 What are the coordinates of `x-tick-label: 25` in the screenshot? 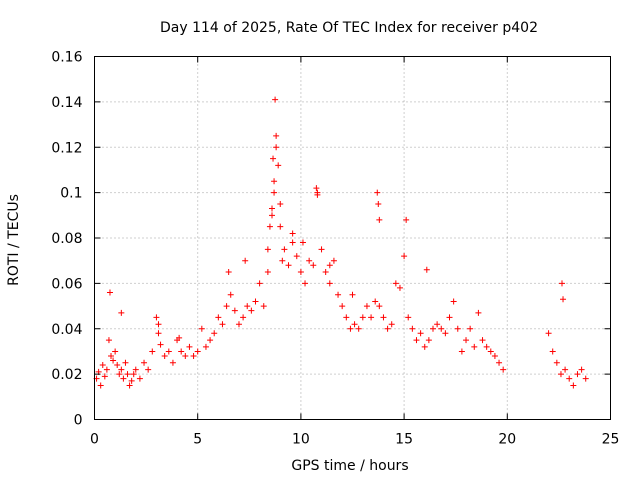 It's located at (611, 440).